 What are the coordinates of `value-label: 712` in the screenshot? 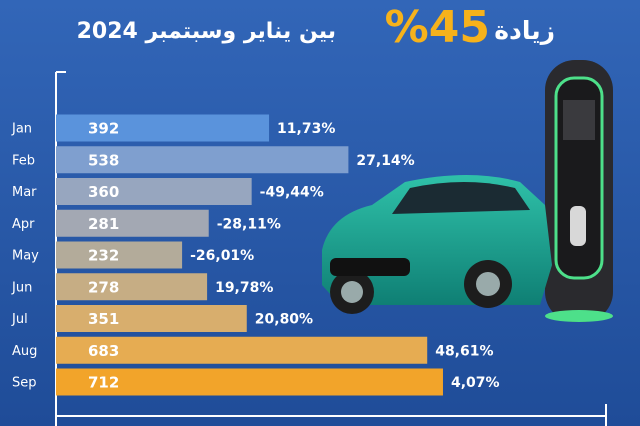 It's located at (103, 383).